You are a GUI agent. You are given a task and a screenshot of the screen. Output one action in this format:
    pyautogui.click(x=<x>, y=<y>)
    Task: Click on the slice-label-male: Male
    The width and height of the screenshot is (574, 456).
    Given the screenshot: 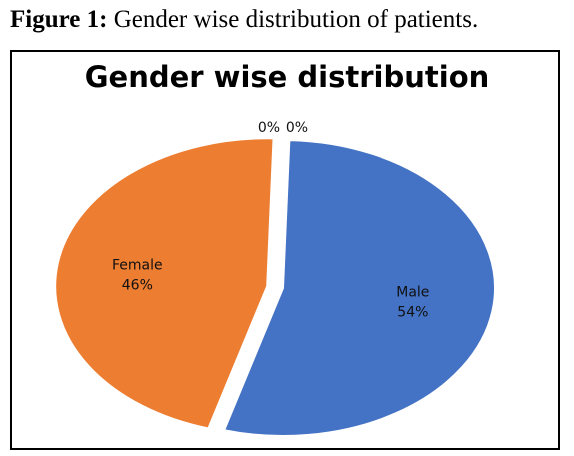 What is the action you would take?
    pyautogui.click(x=412, y=293)
    